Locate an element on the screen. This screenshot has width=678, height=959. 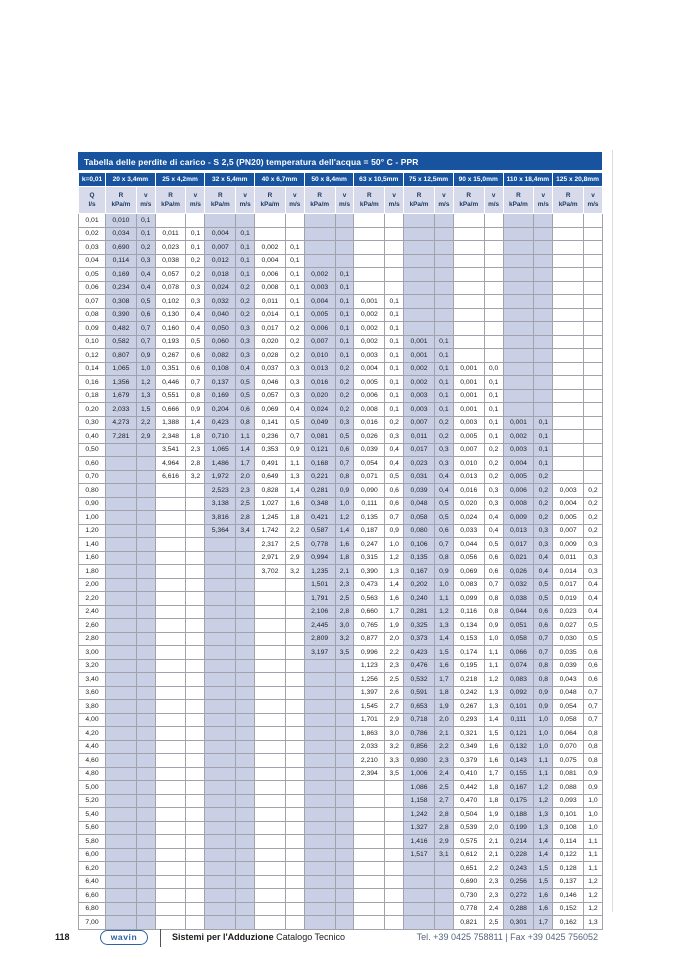
q-value-cell: 1,80 is located at coordinates (92, 571).